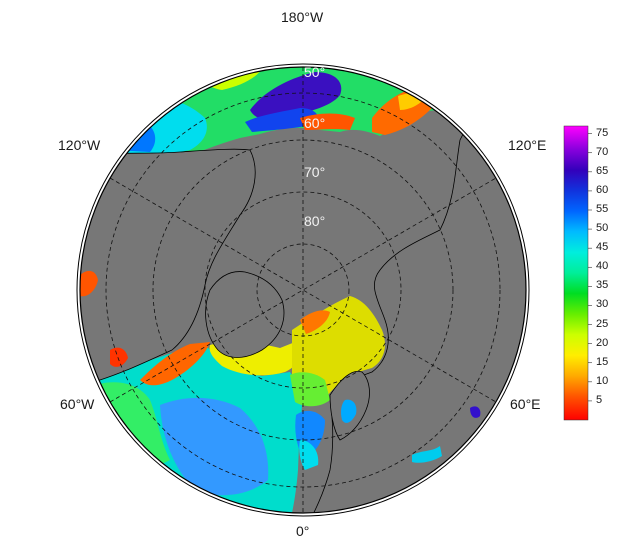 The width and height of the screenshot is (625, 552). What do you see at coordinates (602, 170) in the screenshot?
I see `colorbar-tick-label: 65` at bounding box center [602, 170].